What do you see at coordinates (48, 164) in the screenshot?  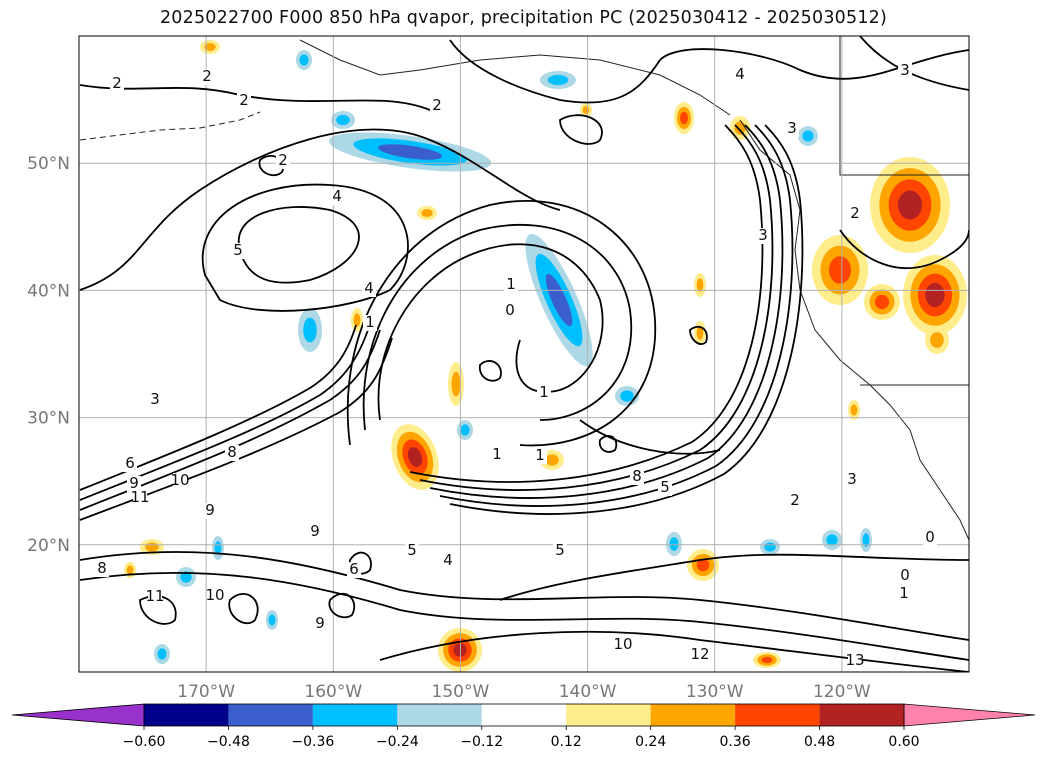 I see `y-tick-label: 50°N` at bounding box center [48, 164].